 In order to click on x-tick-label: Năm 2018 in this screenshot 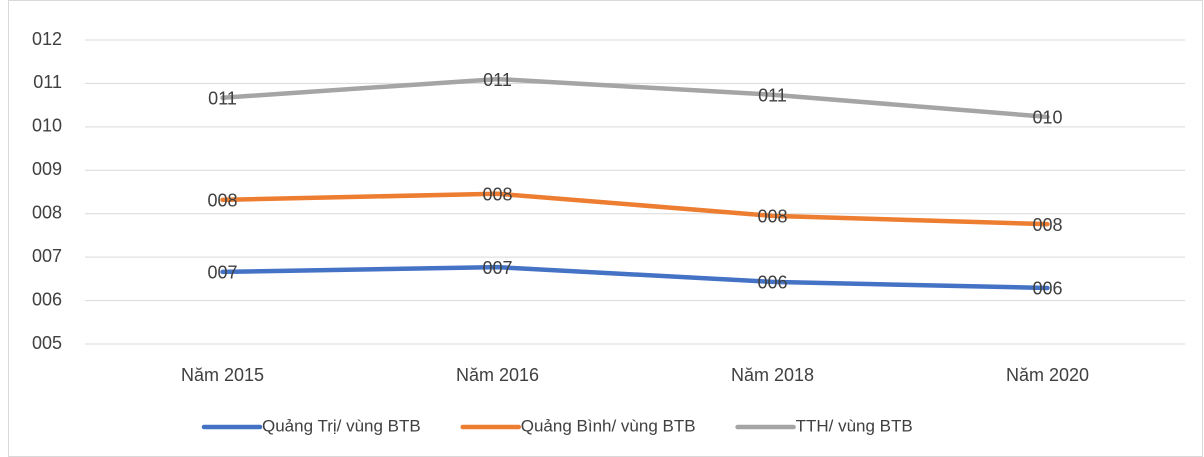, I will do `click(772, 375)`.